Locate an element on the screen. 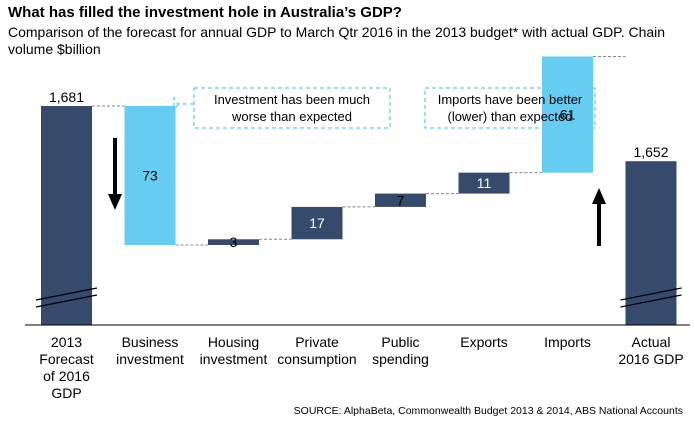 This screenshot has height=430, width=695. callout-investment-pointer is located at coordinates (183, 104).